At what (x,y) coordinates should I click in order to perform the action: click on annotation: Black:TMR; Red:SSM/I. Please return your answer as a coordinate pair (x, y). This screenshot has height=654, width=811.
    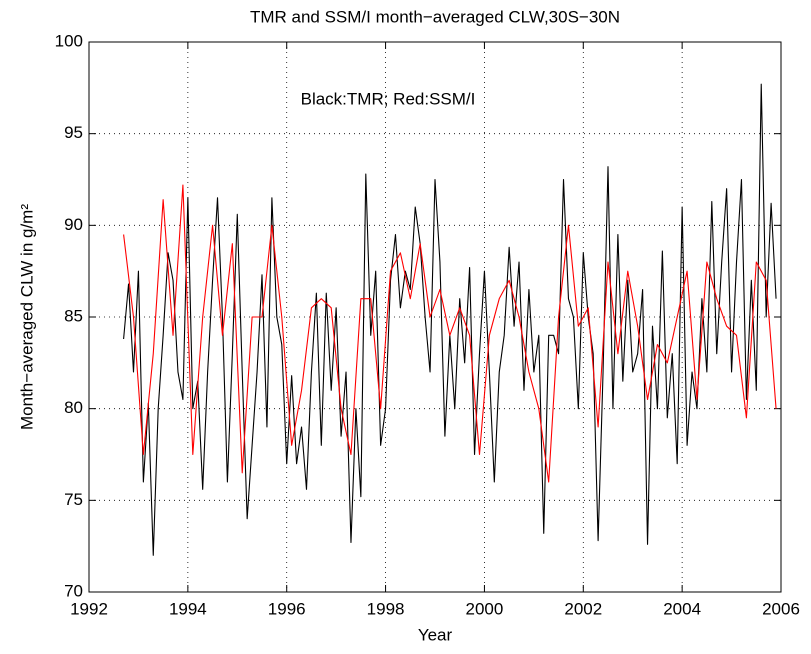
    Looking at the image, I should click on (388, 98).